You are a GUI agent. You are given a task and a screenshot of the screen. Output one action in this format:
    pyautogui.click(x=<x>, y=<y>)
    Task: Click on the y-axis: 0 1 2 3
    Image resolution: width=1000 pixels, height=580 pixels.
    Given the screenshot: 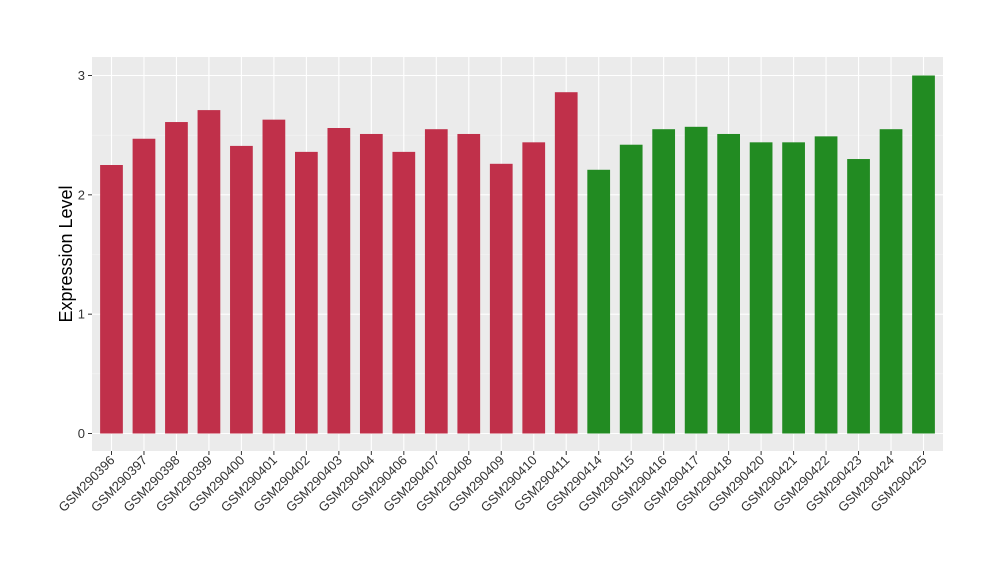 What is the action you would take?
    pyautogui.click(x=85, y=254)
    